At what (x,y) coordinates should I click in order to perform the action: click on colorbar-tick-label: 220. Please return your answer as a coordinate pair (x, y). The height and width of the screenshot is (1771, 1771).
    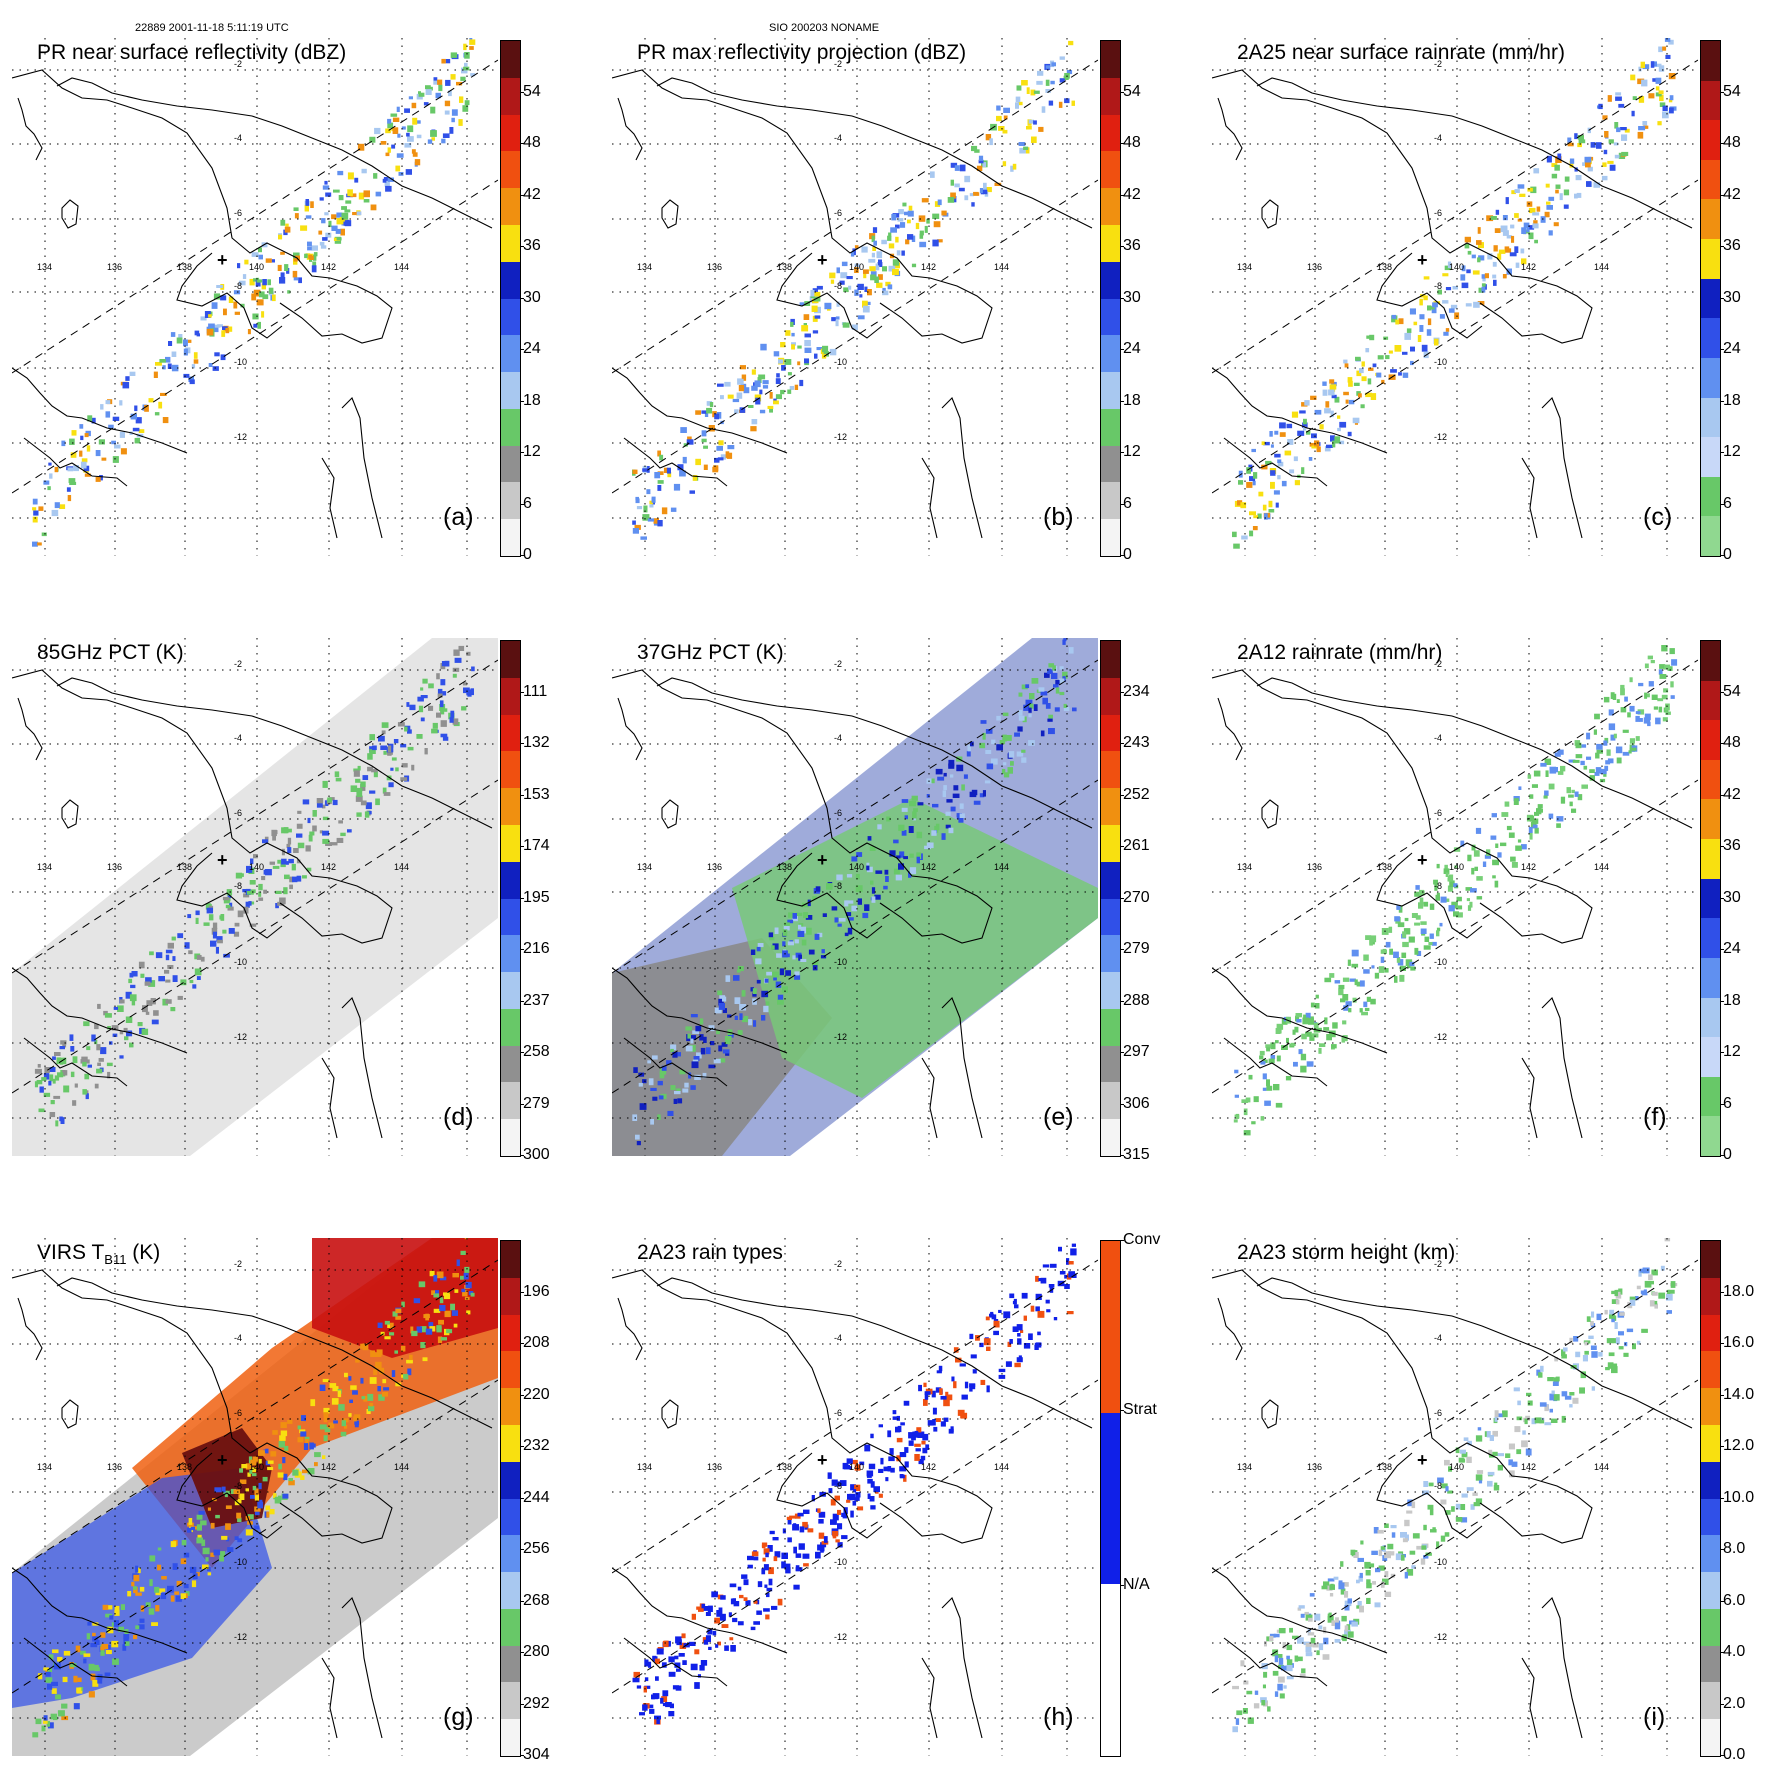
    Looking at the image, I should click on (536, 1394).